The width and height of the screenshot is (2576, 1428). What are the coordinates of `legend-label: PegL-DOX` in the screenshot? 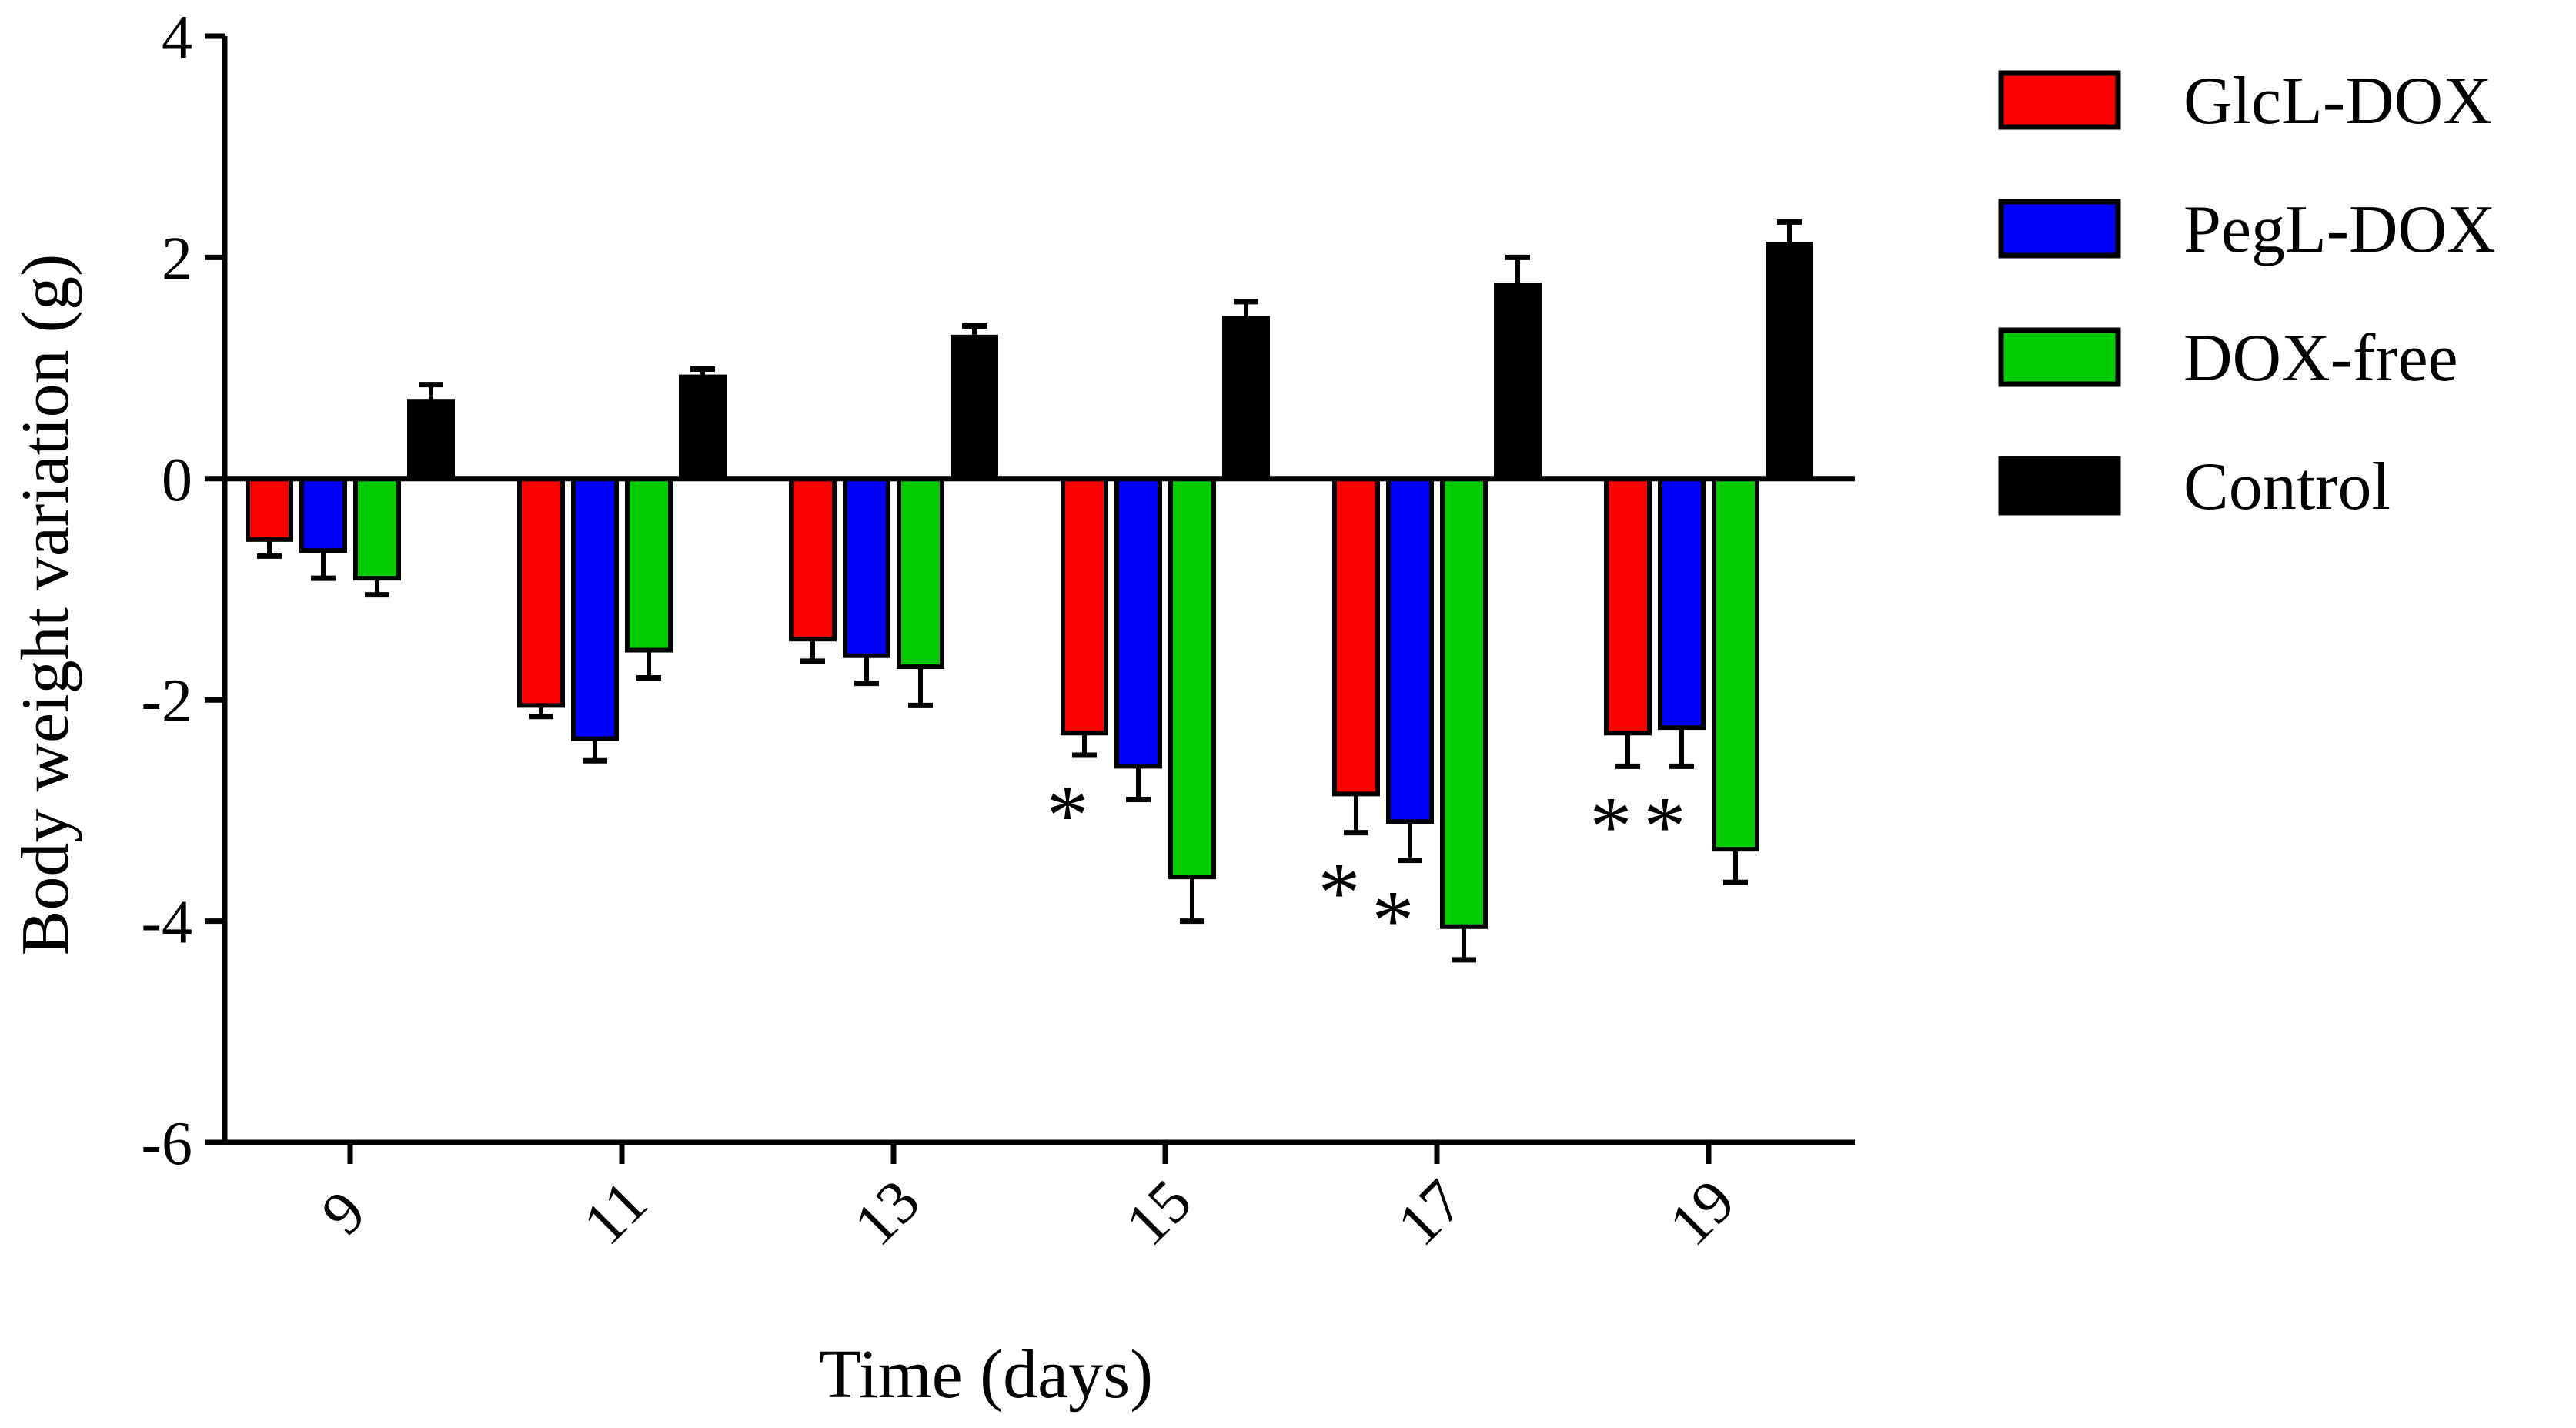 It's located at (2339, 230).